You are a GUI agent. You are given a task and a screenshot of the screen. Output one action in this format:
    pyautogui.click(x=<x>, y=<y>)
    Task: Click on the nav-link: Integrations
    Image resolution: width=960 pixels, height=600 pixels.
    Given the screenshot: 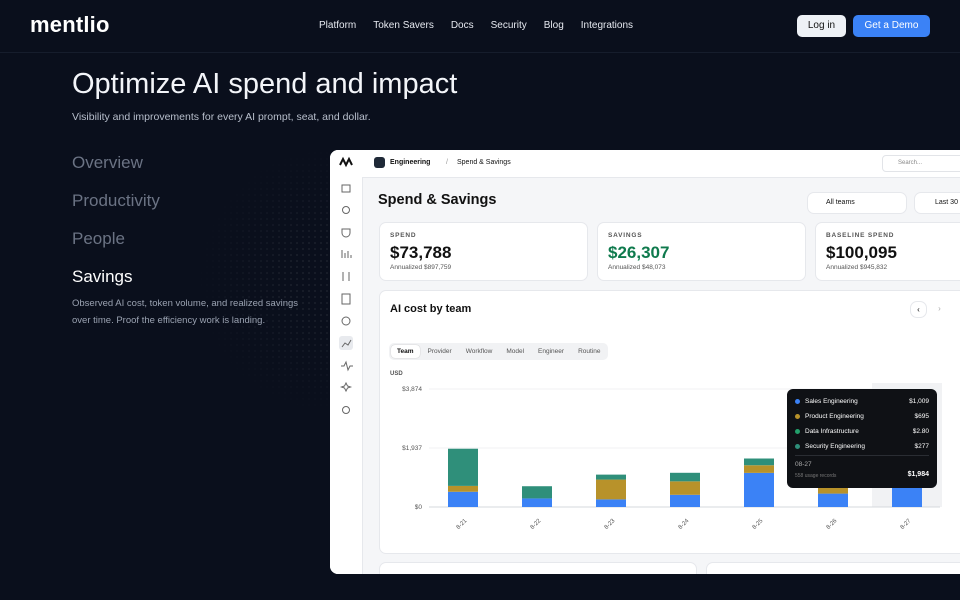 What is the action you would take?
    pyautogui.click(x=607, y=25)
    